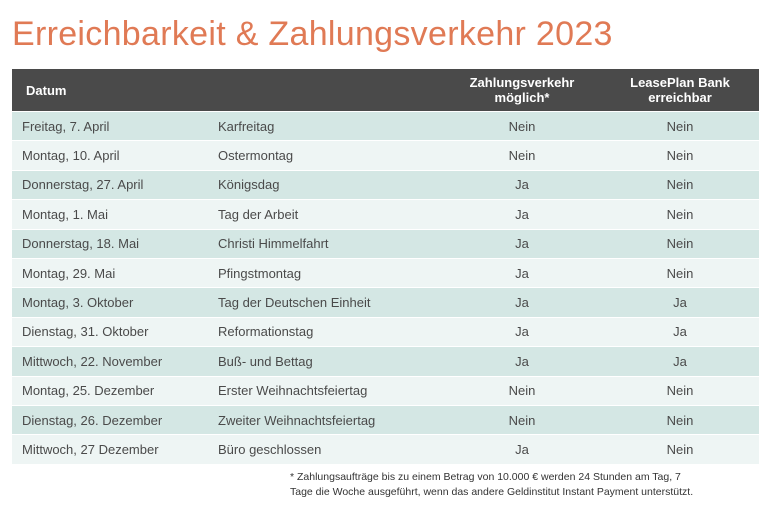  I want to click on header-payment-line2: möglich*, so click(522, 97).